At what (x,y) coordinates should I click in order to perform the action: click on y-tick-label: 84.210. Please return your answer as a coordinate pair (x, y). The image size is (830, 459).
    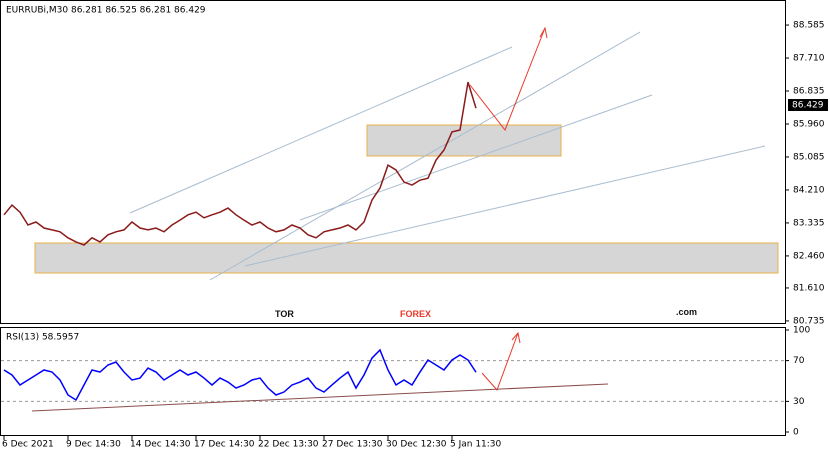
    Looking at the image, I should click on (809, 190).